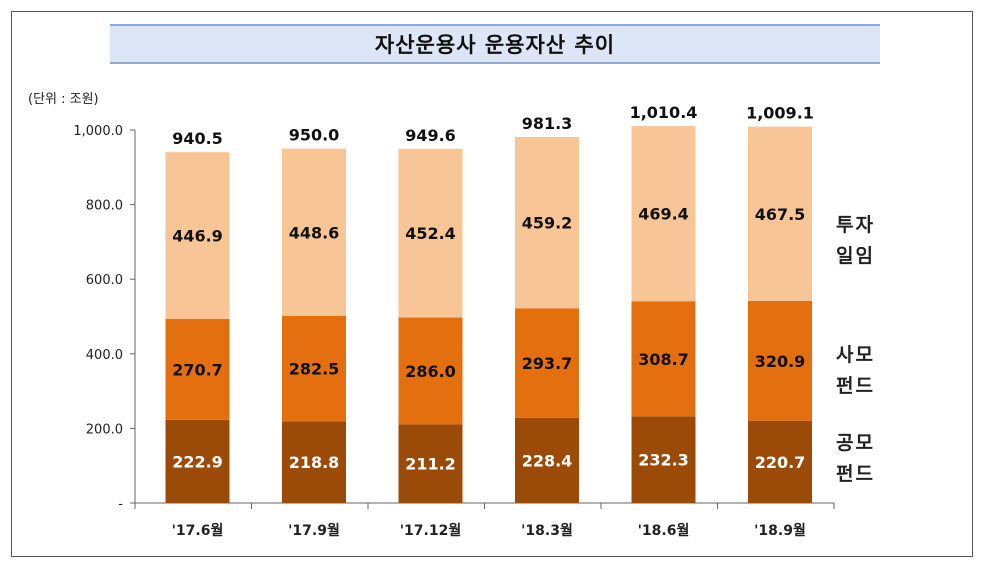 Image resolution: width=987 pixels, height=570 pixels. I want to click on y-tick-label: 400.0, so click(104, 355).